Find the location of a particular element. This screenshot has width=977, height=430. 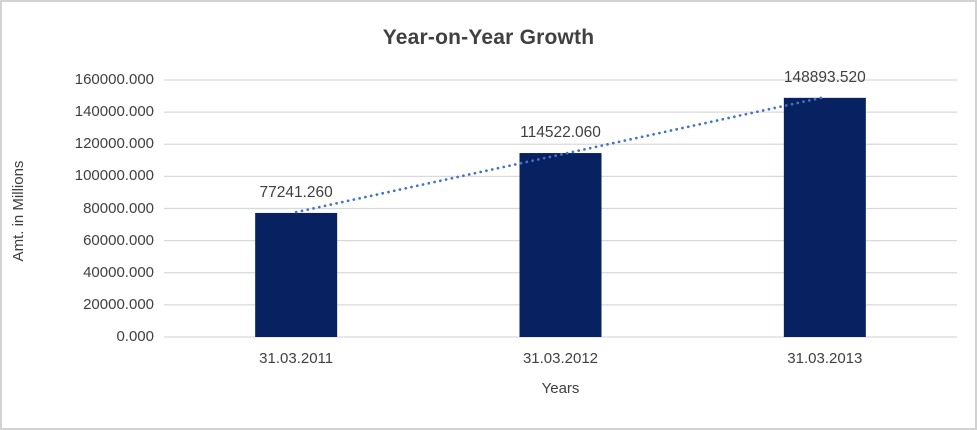

bar-data-label: 148893.520 is located at coordinates (824, 77).